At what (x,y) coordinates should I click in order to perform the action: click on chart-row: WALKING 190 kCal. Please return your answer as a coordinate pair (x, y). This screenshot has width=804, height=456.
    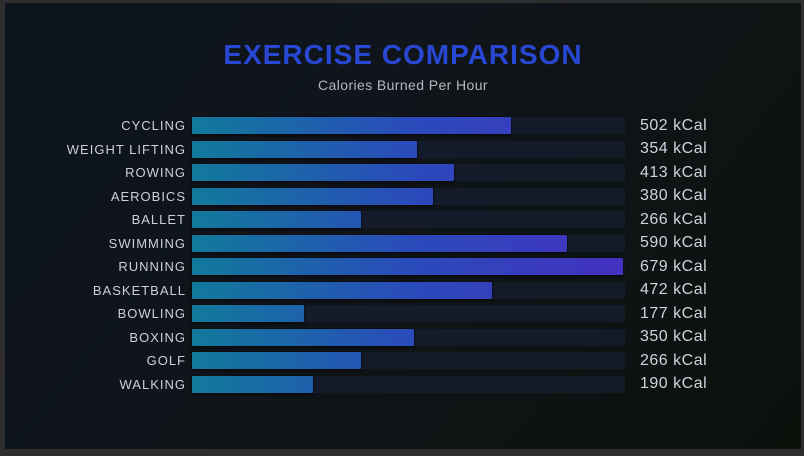
    Looking at the image, I should click on (403, 385).